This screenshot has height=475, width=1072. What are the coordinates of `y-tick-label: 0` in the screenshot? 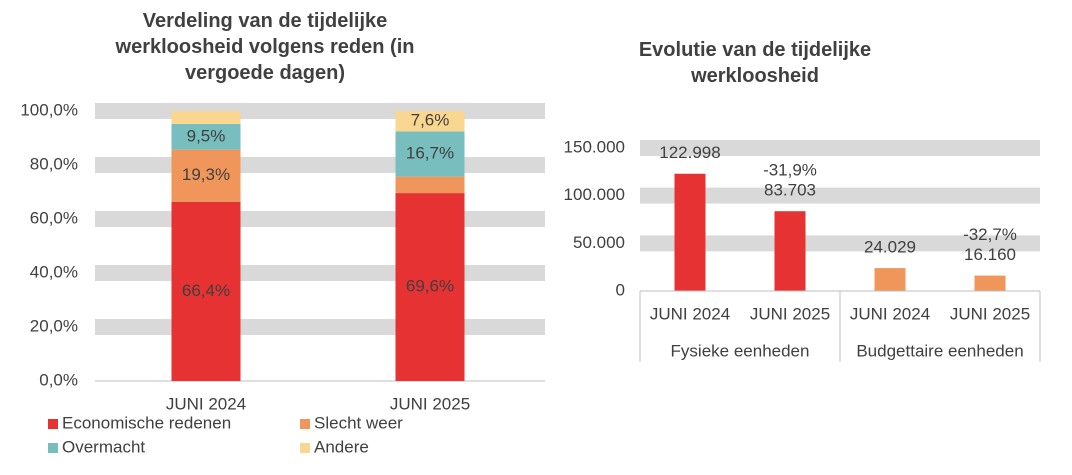 It's located at (620, 289).